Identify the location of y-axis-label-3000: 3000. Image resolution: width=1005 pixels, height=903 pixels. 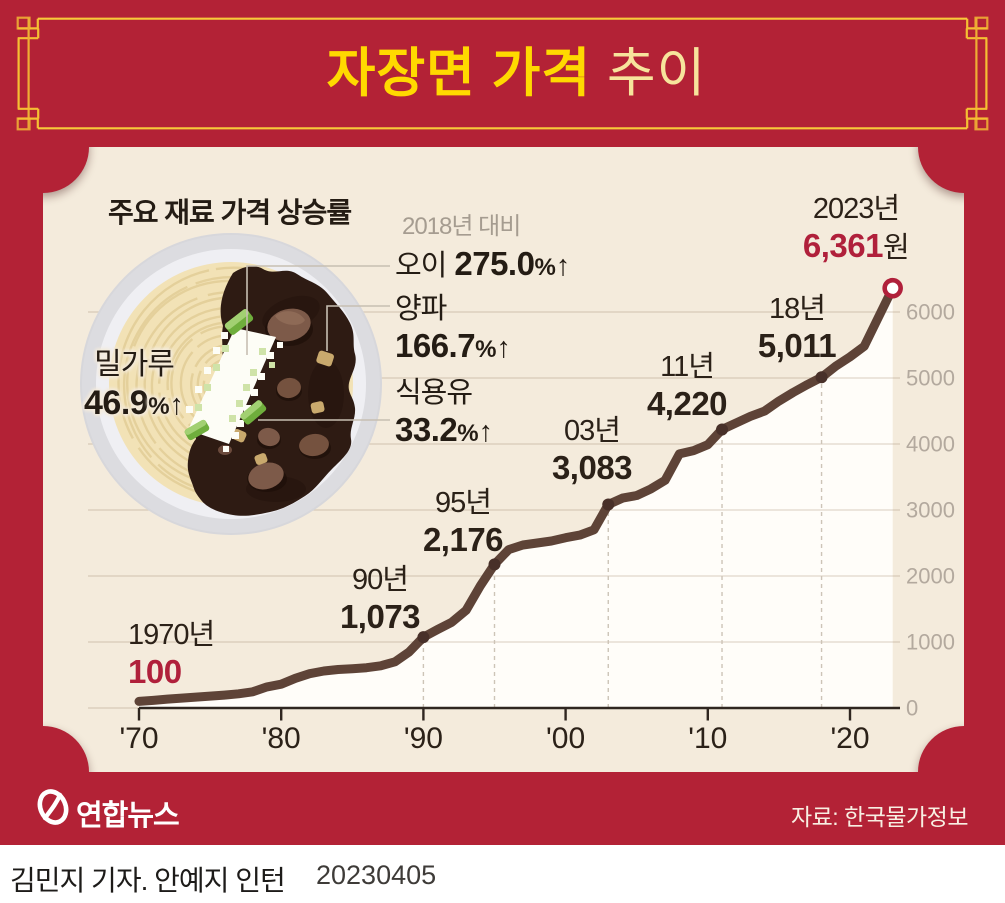
(930, 510).